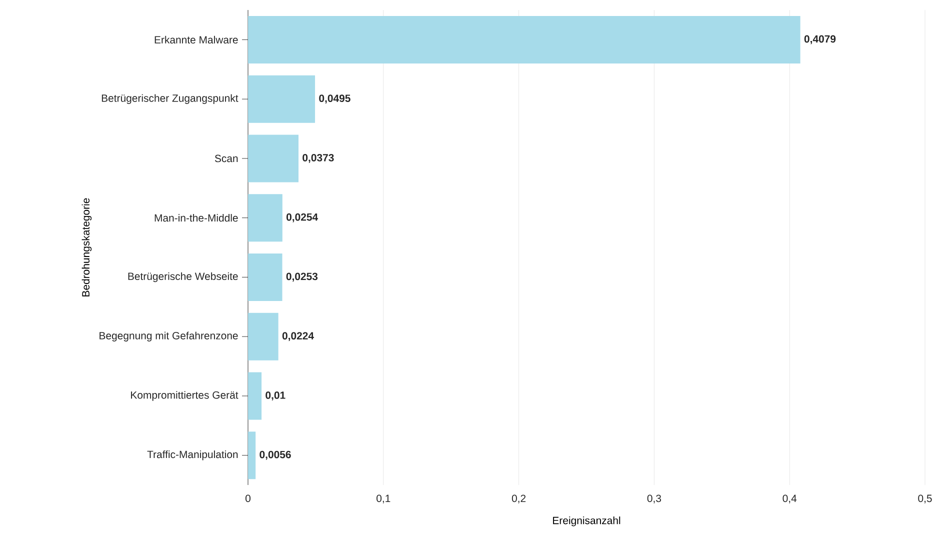 Image resolution: width=938 pixels, height=542 pixels. Describe the element at coordinates (184, 396) in the screenshot. I see `y-tick-label: Kompromittiertes Gerät` at that location.